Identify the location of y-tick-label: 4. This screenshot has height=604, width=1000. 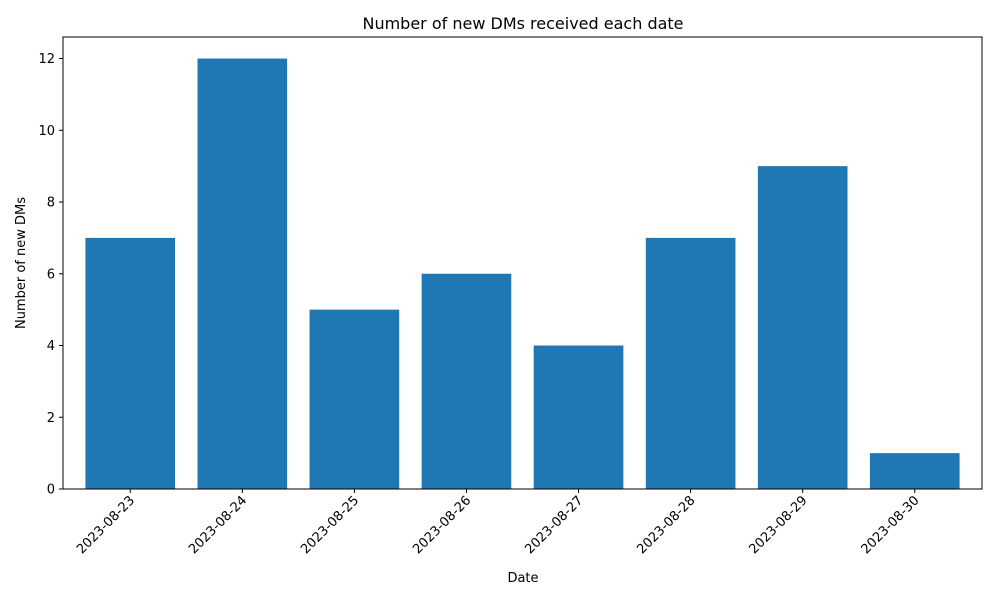
(51, 346).